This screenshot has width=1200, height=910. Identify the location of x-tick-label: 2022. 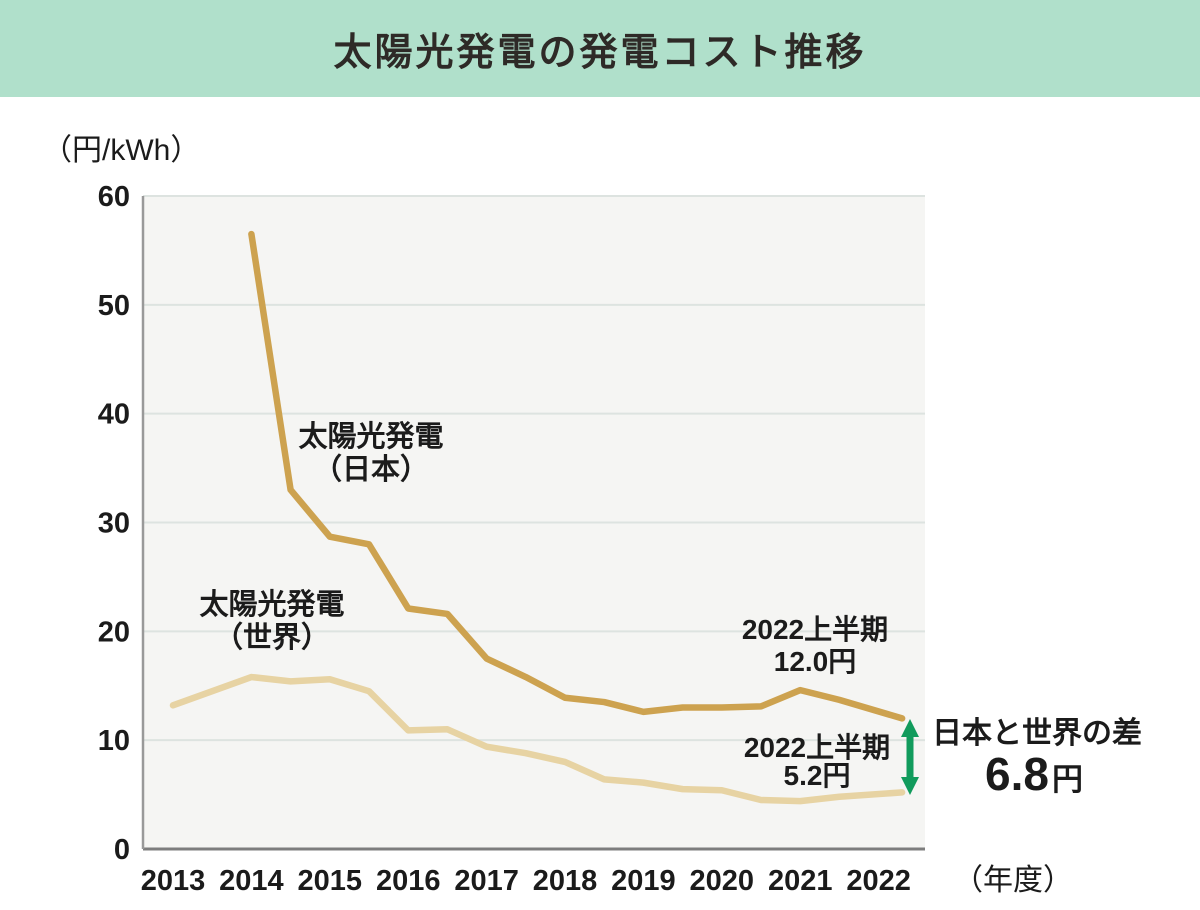
(878, 881).